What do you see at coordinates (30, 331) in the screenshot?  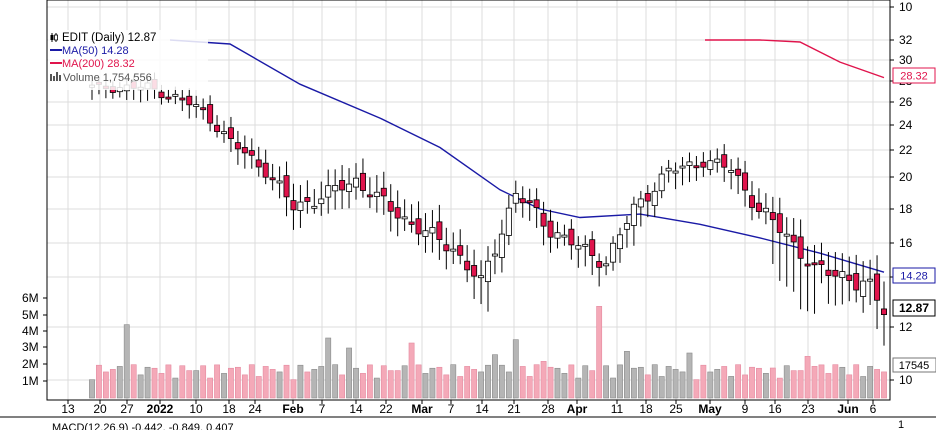 I see `volume-tick-label: 4M` at bounding box center [30, 331].